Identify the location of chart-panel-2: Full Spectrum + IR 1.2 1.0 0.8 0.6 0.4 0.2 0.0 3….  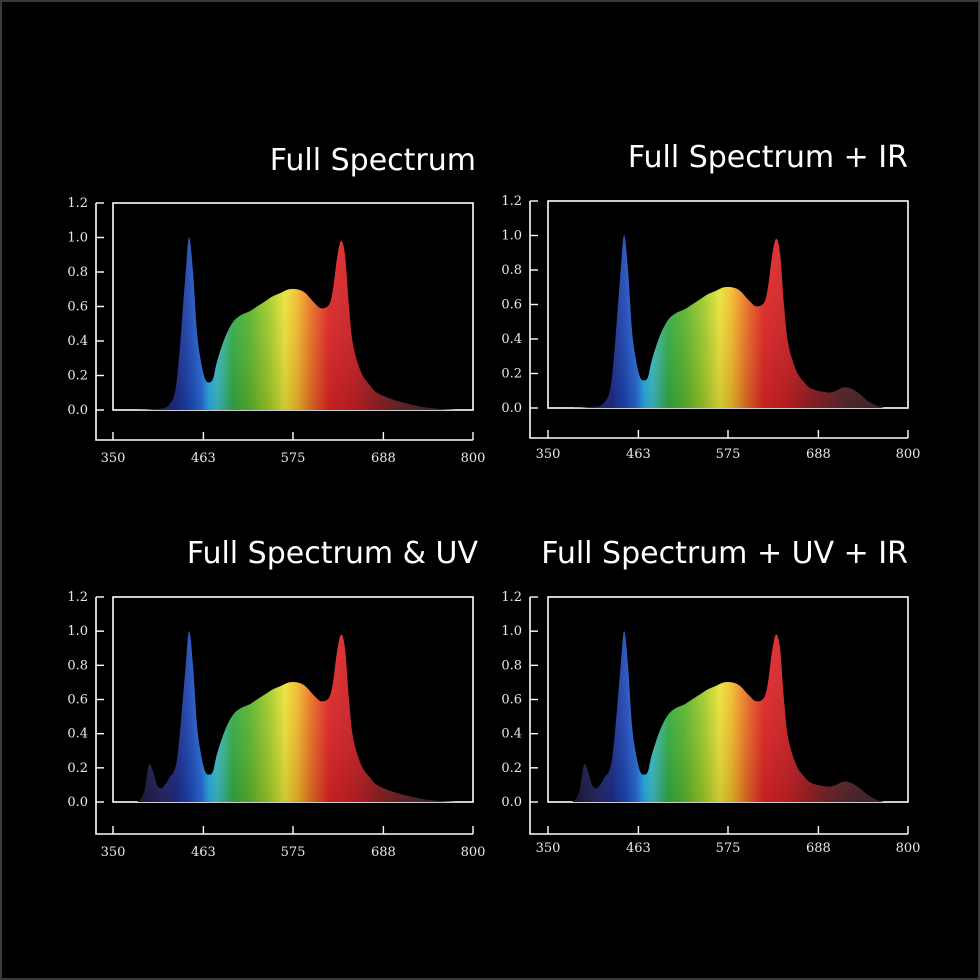
(710, 301).